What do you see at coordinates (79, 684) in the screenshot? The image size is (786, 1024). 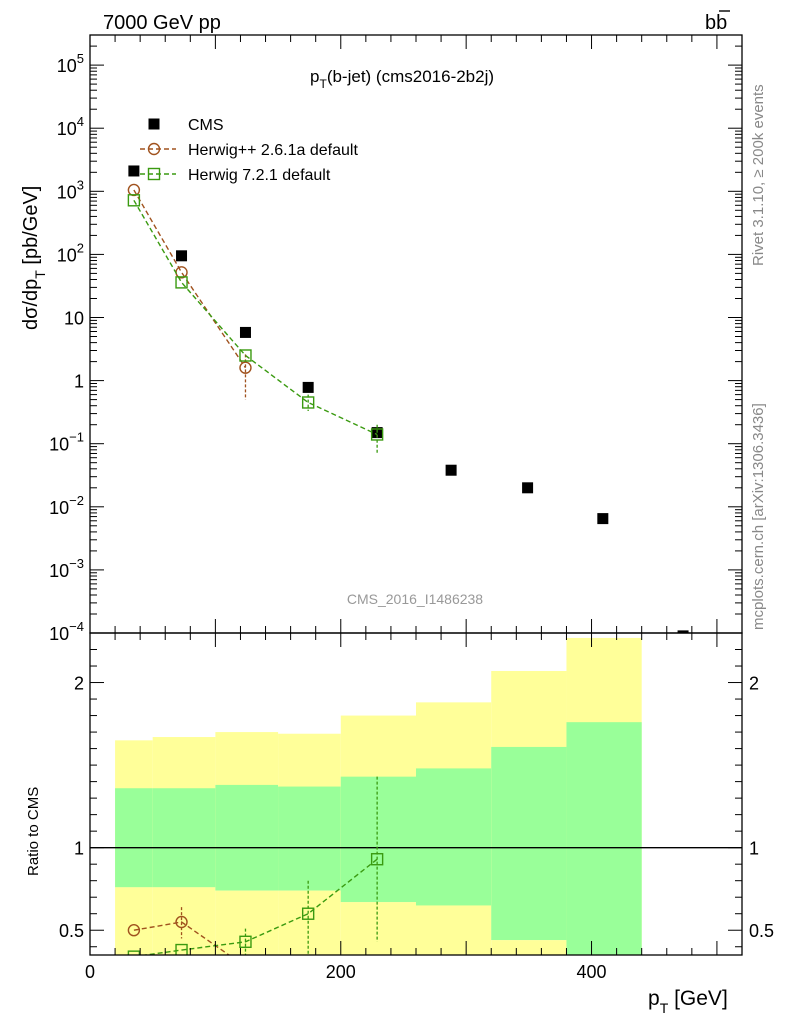 I see `ratio-y-tick-label: 2` at bounding box center [79, 684].